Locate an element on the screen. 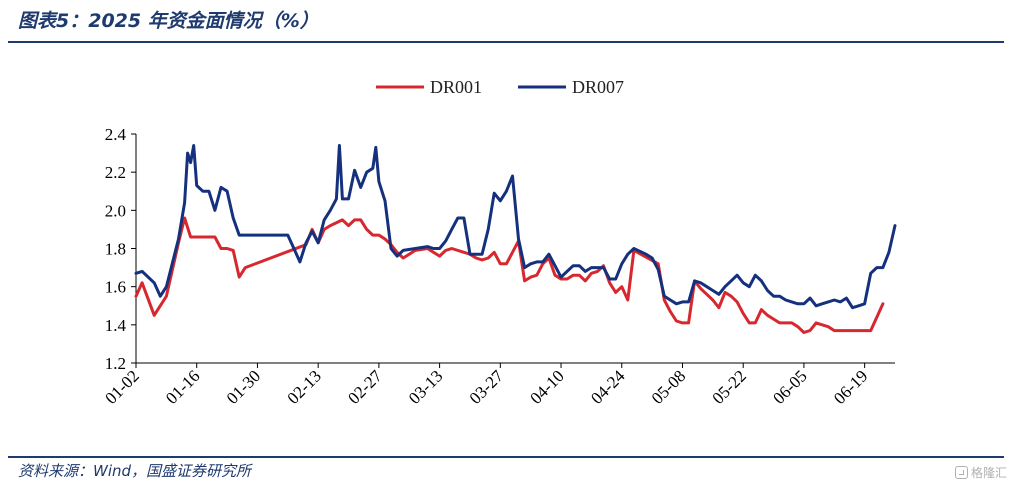 The image size is (1015, 492). chart-legend: DR001 DR007 is located at coordinates (500, 87).